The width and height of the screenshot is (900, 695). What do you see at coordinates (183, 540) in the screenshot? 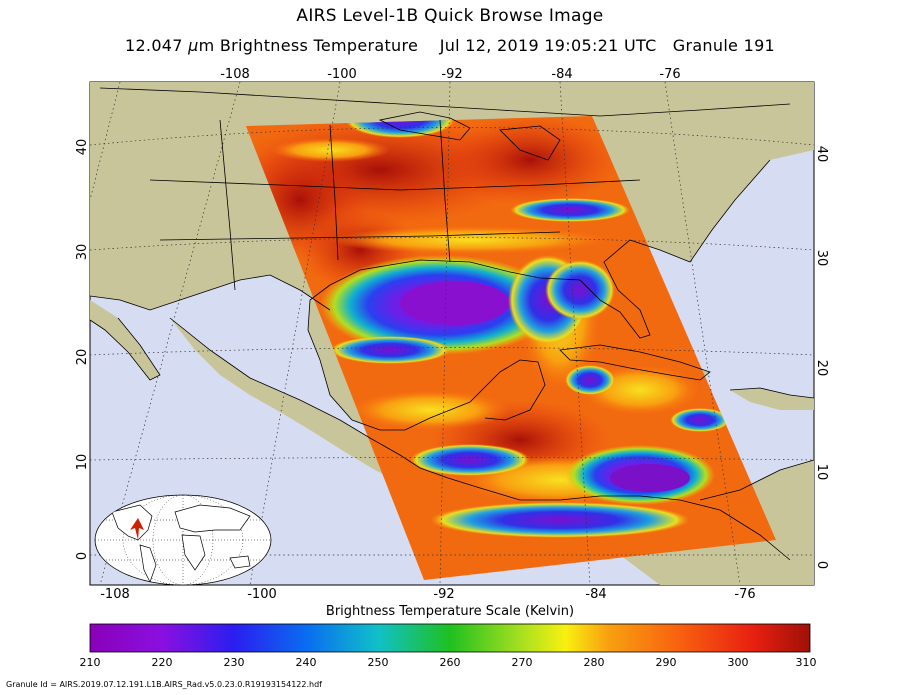
I see `world-locator-inset` at bounding box center [183, 540].